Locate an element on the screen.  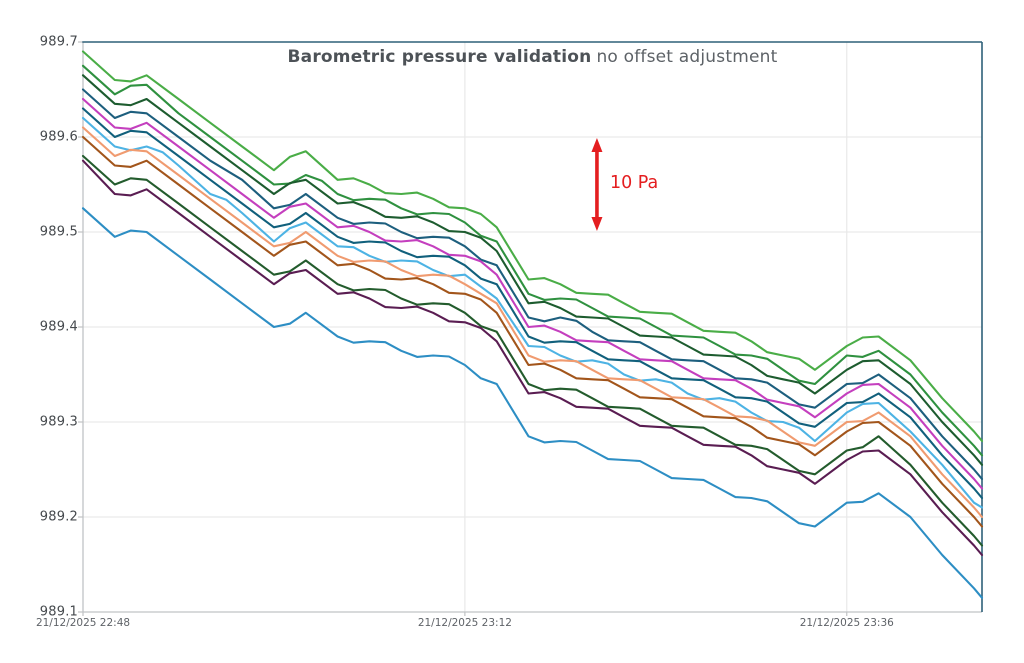
y-axis-label: 989.1 is located at coordinates (58, 612).